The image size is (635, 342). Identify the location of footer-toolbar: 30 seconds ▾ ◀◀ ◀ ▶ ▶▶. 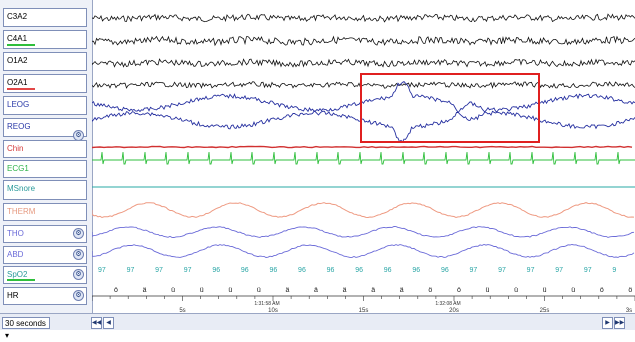
(317, 326).